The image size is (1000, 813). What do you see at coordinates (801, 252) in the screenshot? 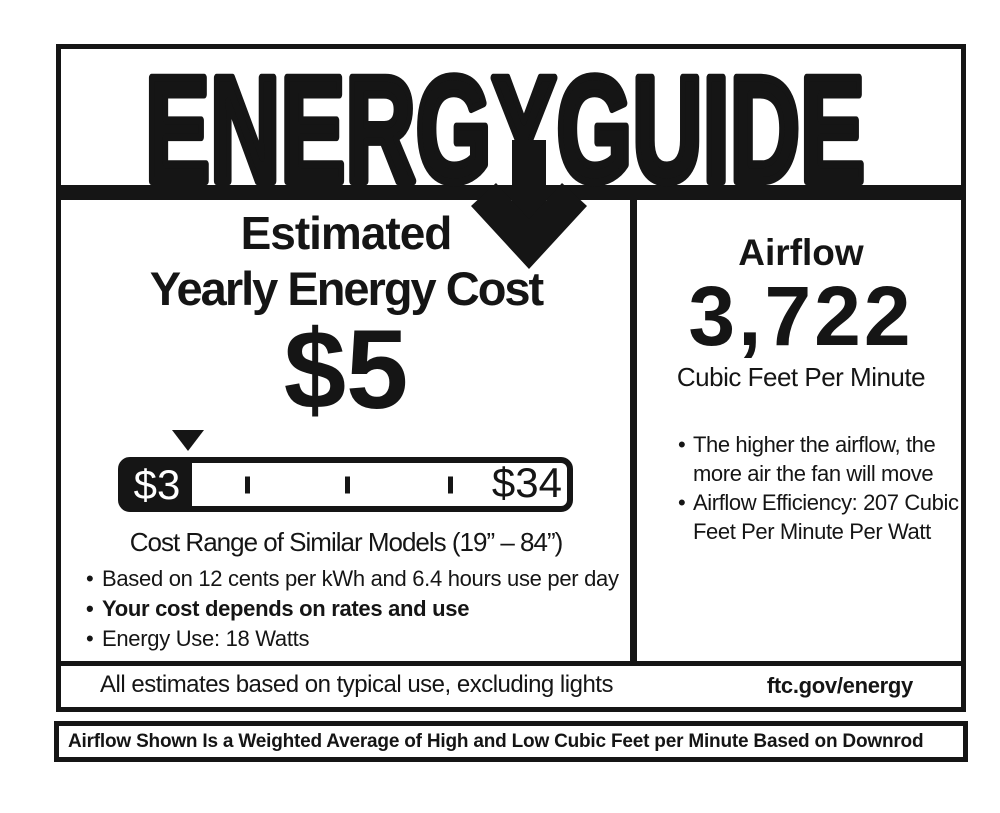
I see `airflow-title: Airflow` at bounding box center [801, 252].